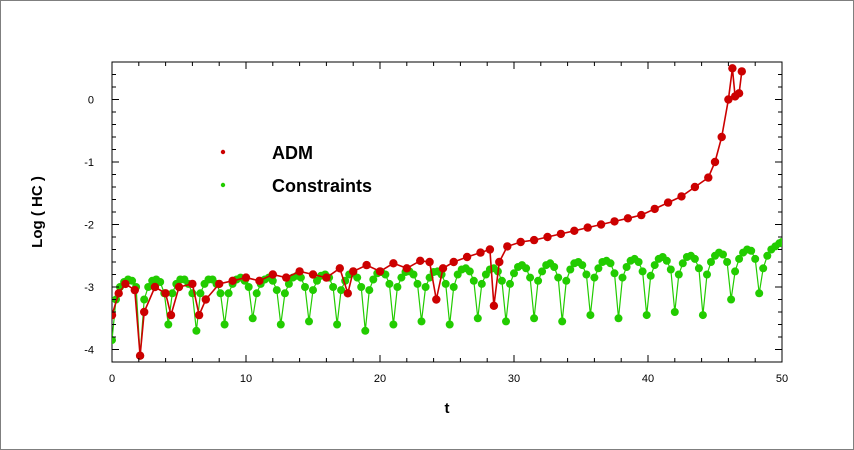  What do you see at coordinates (380, 379) in the screenshot?
I see `x-tick-label: 20` at bounding box center [380, 379].